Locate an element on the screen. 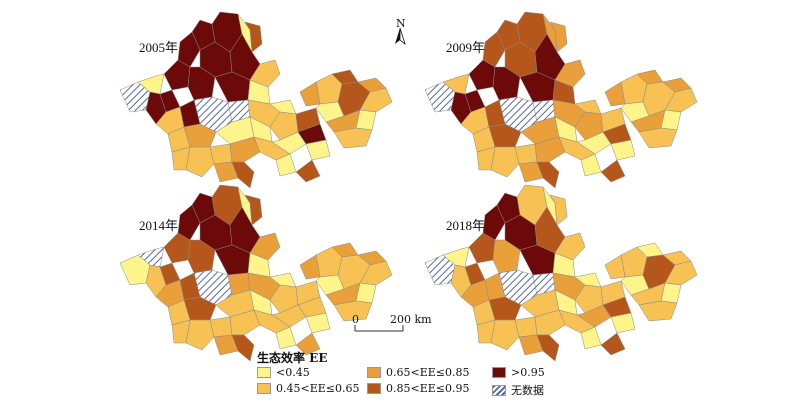  legend-item-085-095: 0.85<EE≤0.95 is located at coordinates (418, 388).